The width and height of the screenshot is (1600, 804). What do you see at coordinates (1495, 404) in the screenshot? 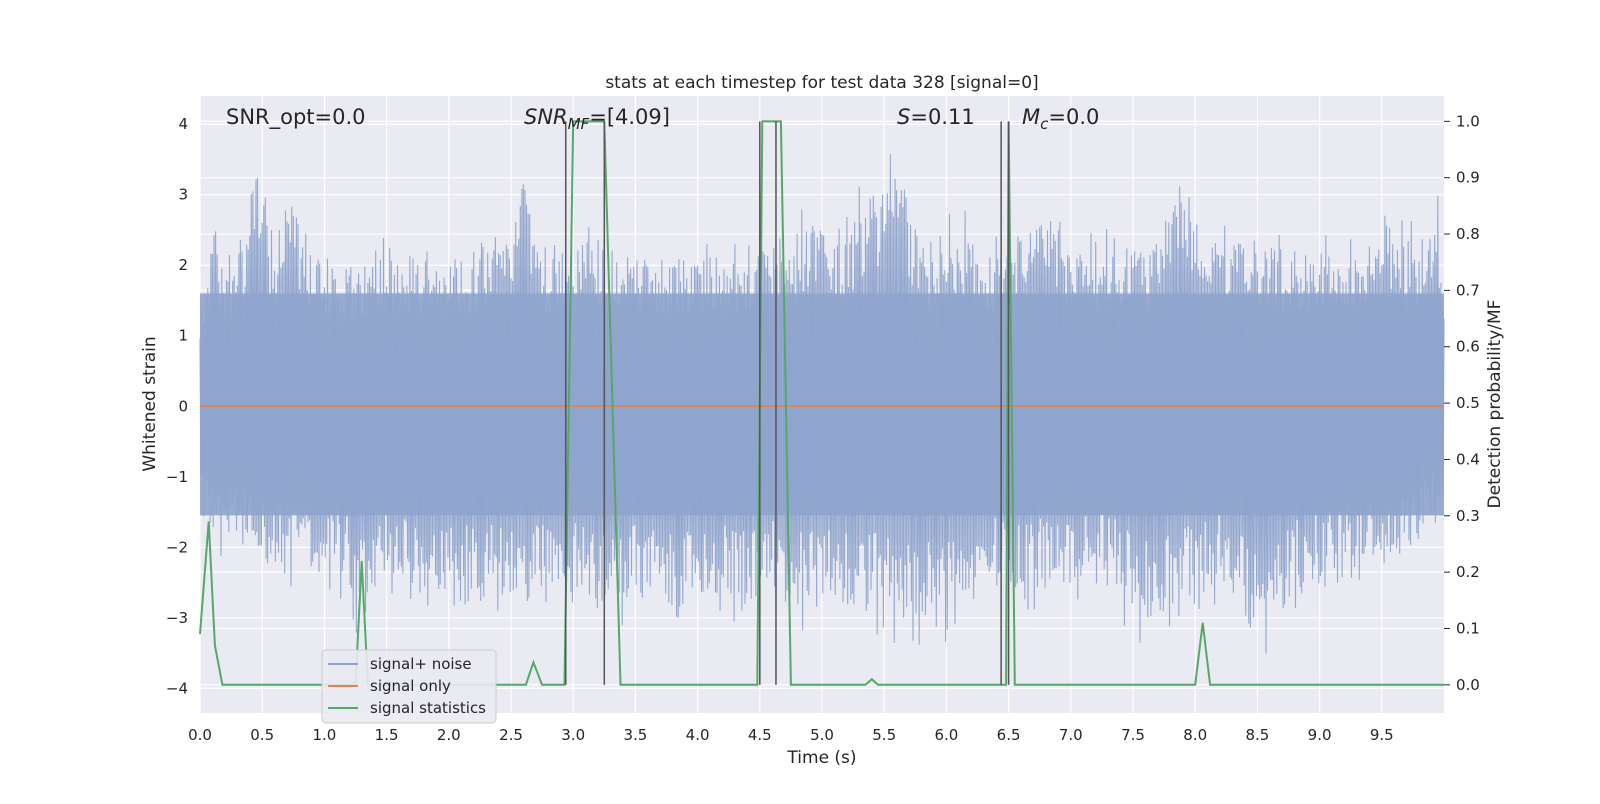
I see `y2-axis-label: Detection probability/MF` at bounding box center [1495, 404].